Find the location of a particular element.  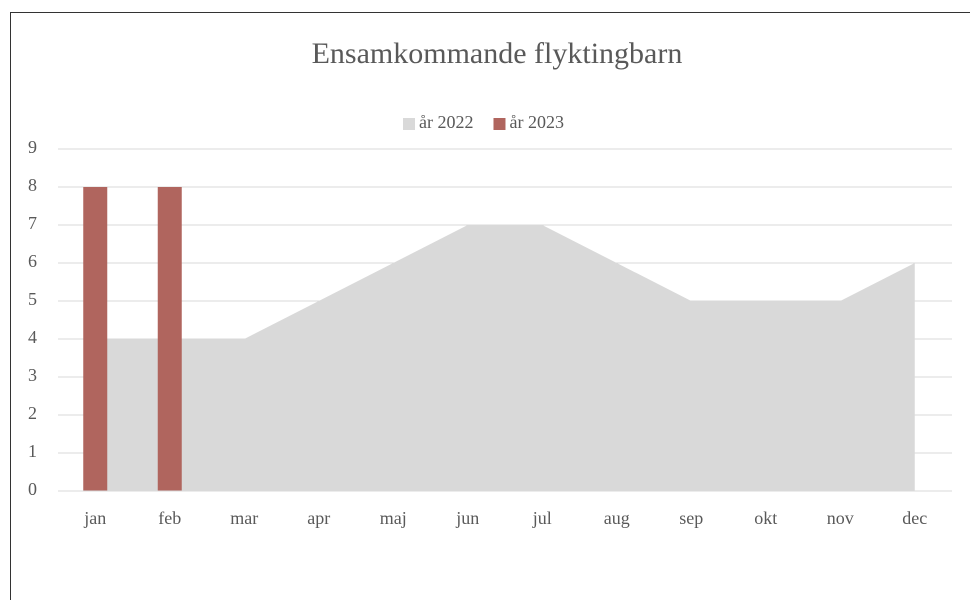

x-tick-label: aug is located at coordinates (617, 518).